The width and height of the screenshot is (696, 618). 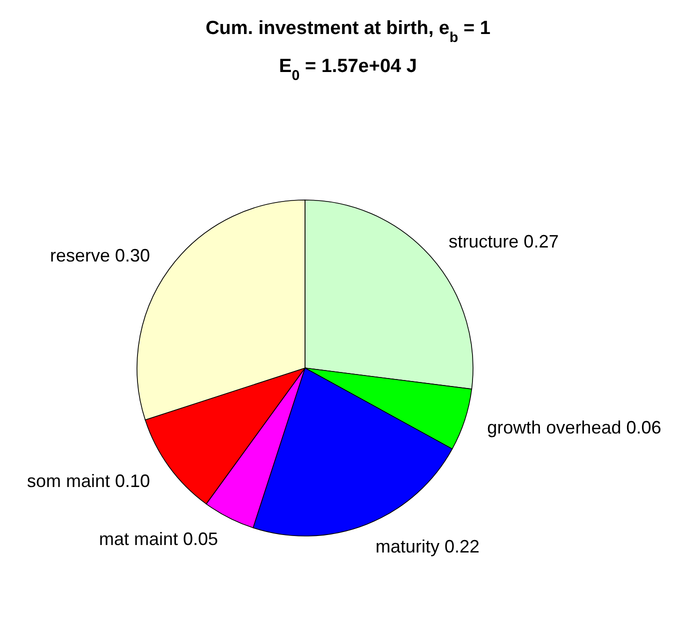 What do you see at coordinates (348, 70) in the screenshot?
I see `chart-subtitle: E$_{0}$ = 1.57e+04 J` at bounding box center [348, 70].